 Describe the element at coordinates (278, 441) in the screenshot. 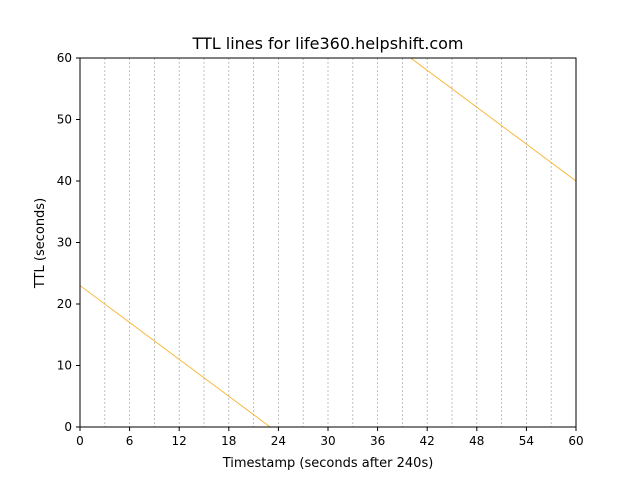

I see `x-tick-label: 24` at that location.